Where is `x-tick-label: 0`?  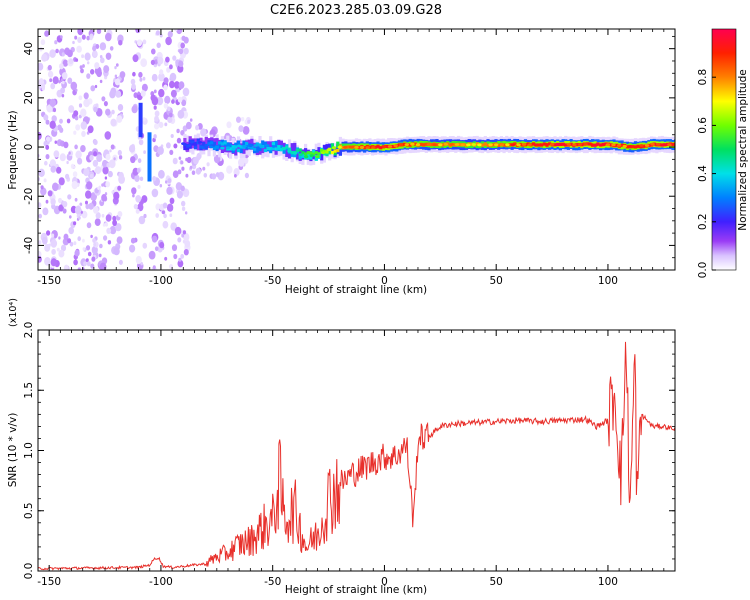 x-tick-label: 0 is located at coordinates (384, 281).